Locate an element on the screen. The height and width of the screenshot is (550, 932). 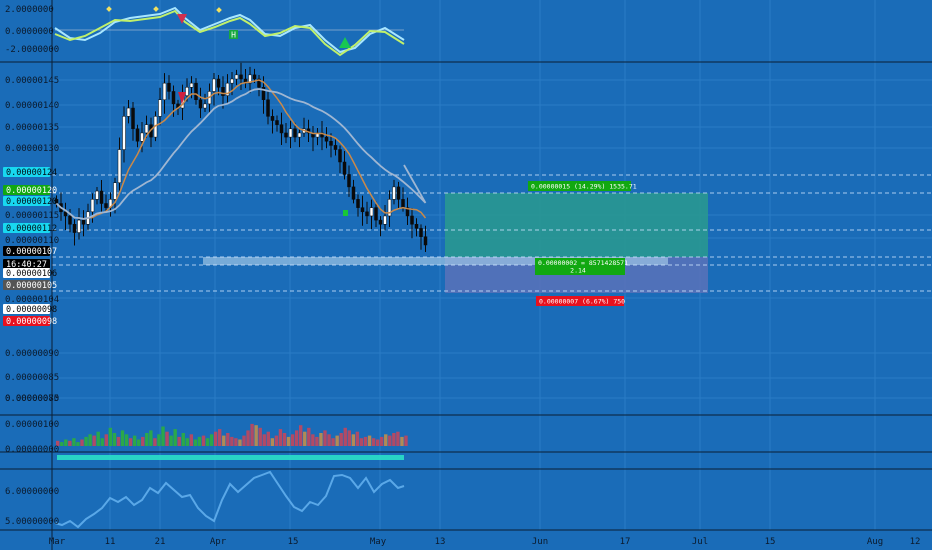
target-zone is located at coordinates (576, 225).